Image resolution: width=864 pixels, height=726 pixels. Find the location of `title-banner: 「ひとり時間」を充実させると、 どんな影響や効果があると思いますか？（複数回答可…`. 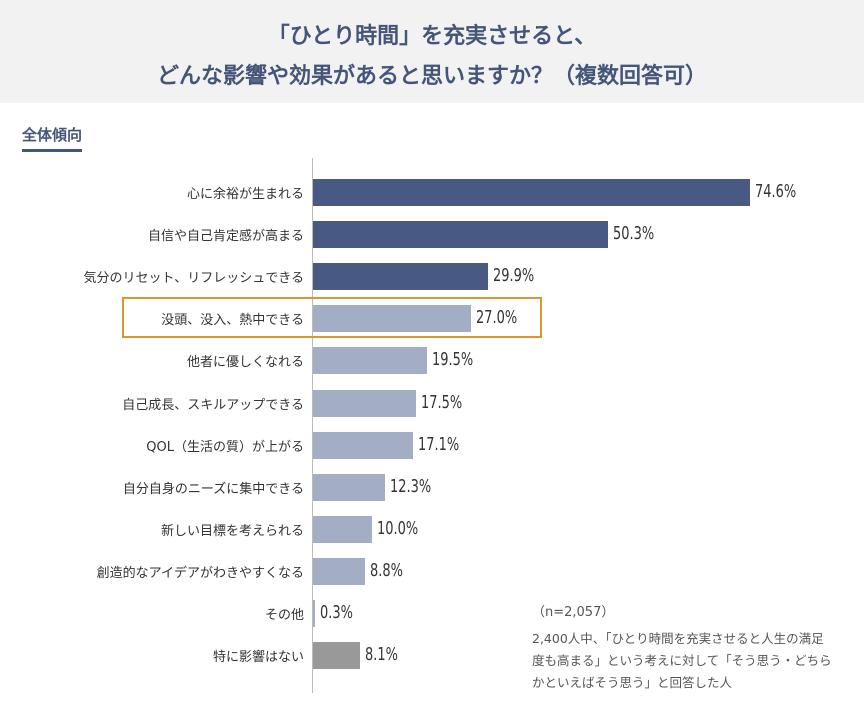

title-banner: 「ひとり時間」を充実させると、 どんな影響や効果があると思いますか？（複数回答可… is located at coordinates (432, 51).